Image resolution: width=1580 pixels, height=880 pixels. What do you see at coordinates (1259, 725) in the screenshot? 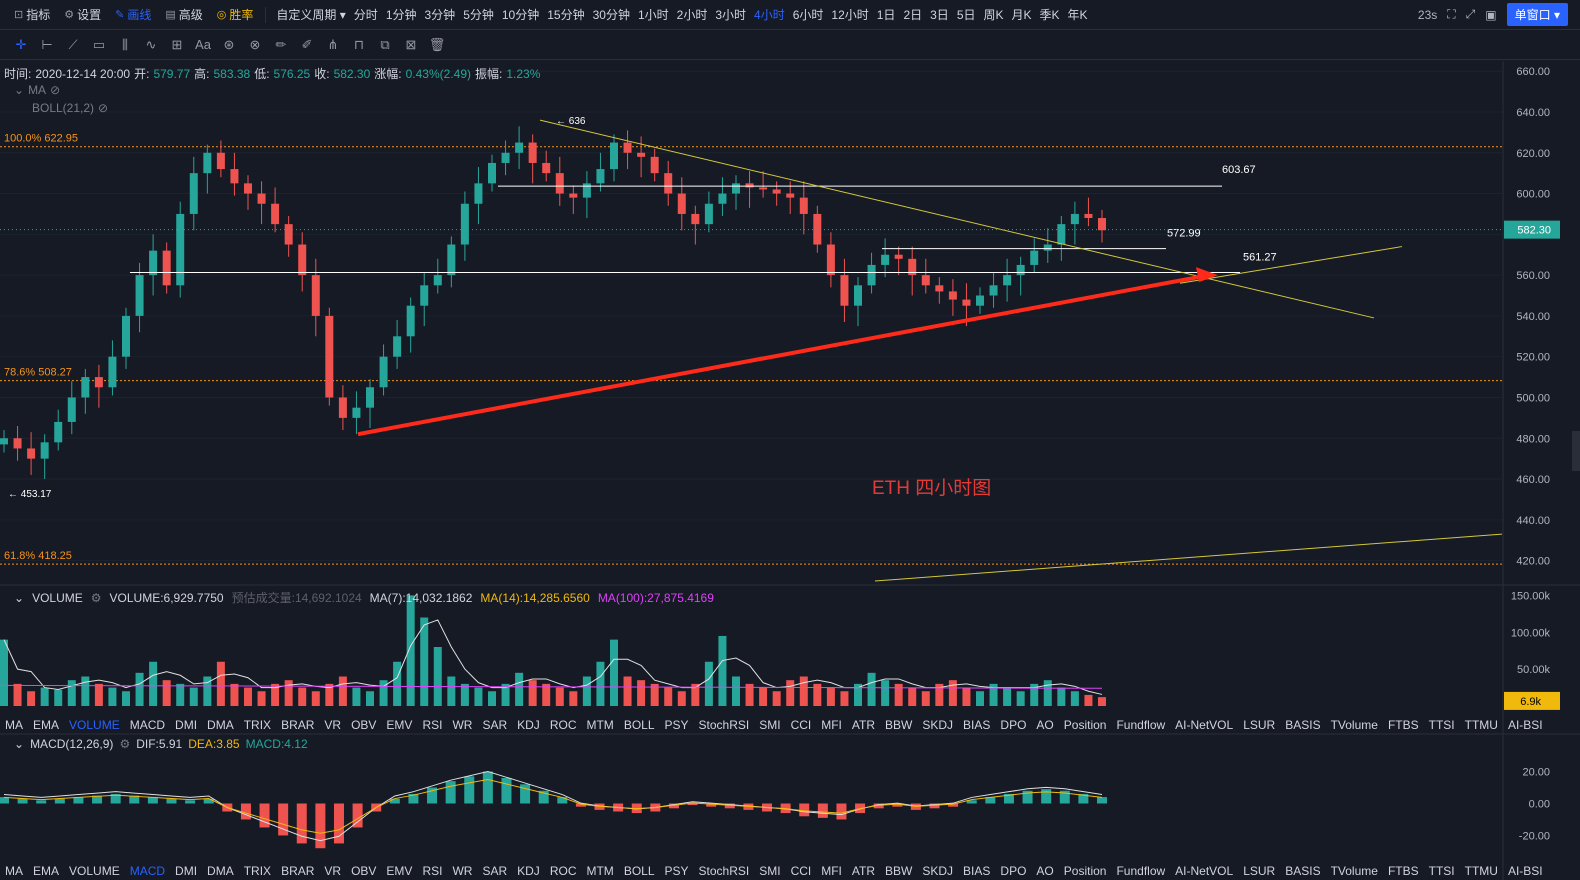
I see `indicator-tab-lsur: LSUR` at bounding box center [1259, 725].